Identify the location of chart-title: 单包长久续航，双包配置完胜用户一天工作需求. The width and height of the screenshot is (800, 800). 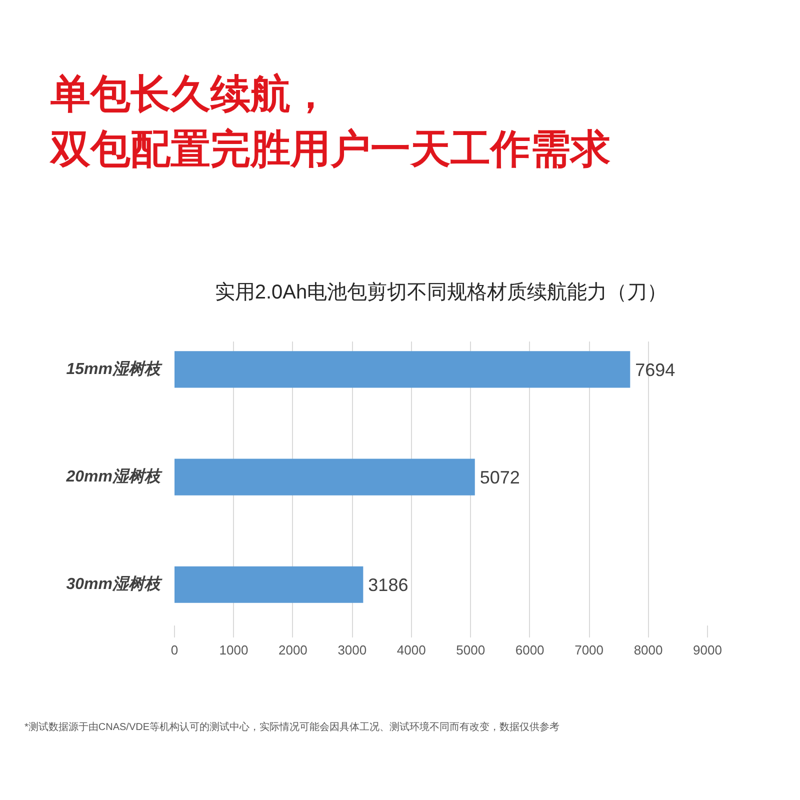
(329, 122).